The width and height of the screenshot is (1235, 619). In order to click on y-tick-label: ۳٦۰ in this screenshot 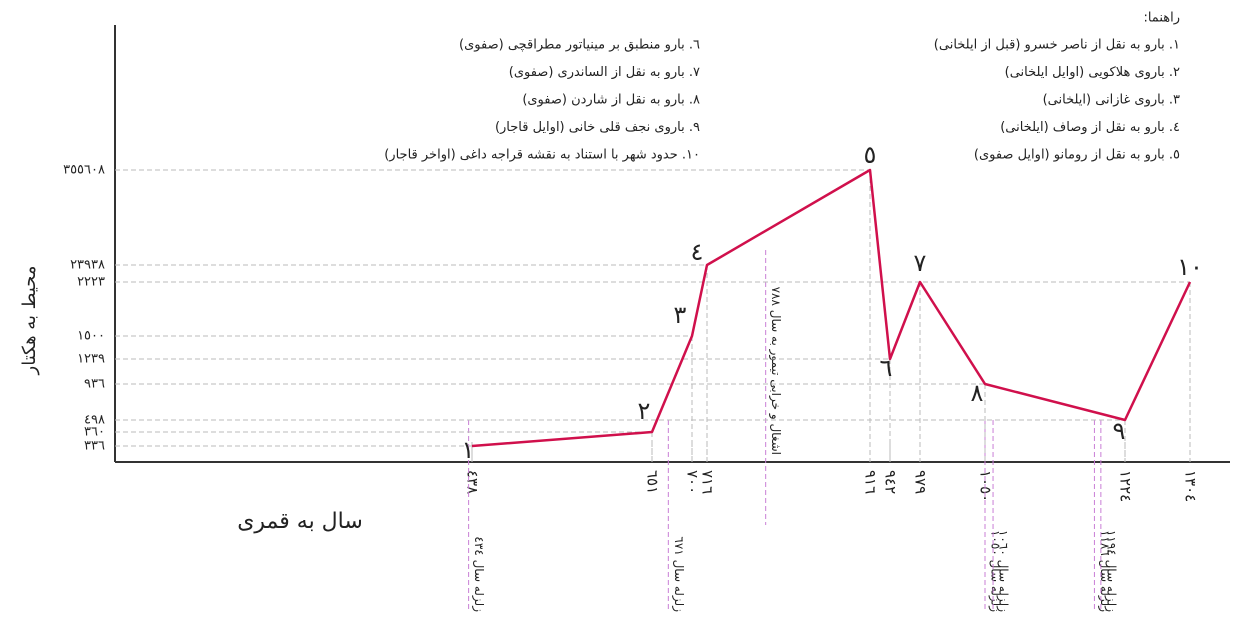, I will do `click(94, 432)`.